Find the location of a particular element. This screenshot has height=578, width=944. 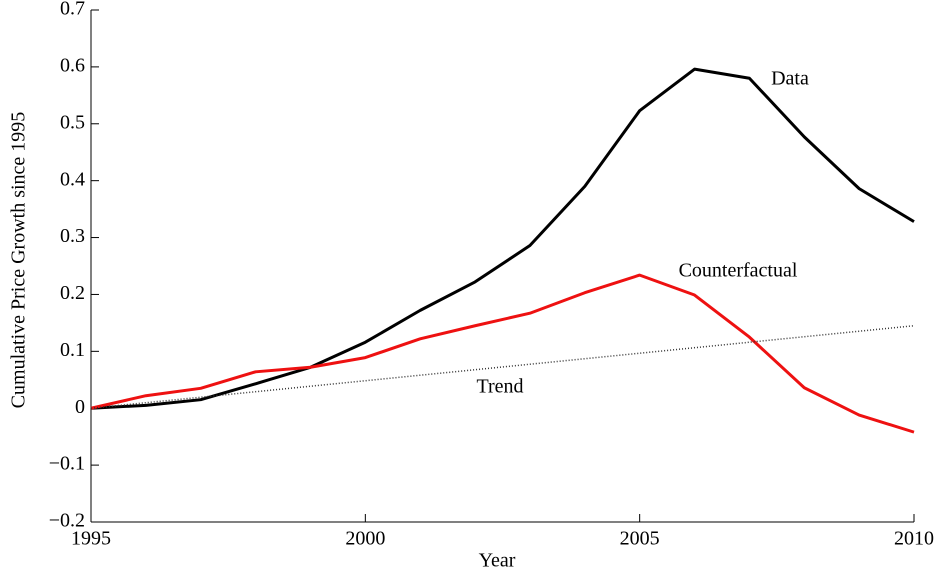

x-tick-label: 1995 is located at coordinates (91, 539).